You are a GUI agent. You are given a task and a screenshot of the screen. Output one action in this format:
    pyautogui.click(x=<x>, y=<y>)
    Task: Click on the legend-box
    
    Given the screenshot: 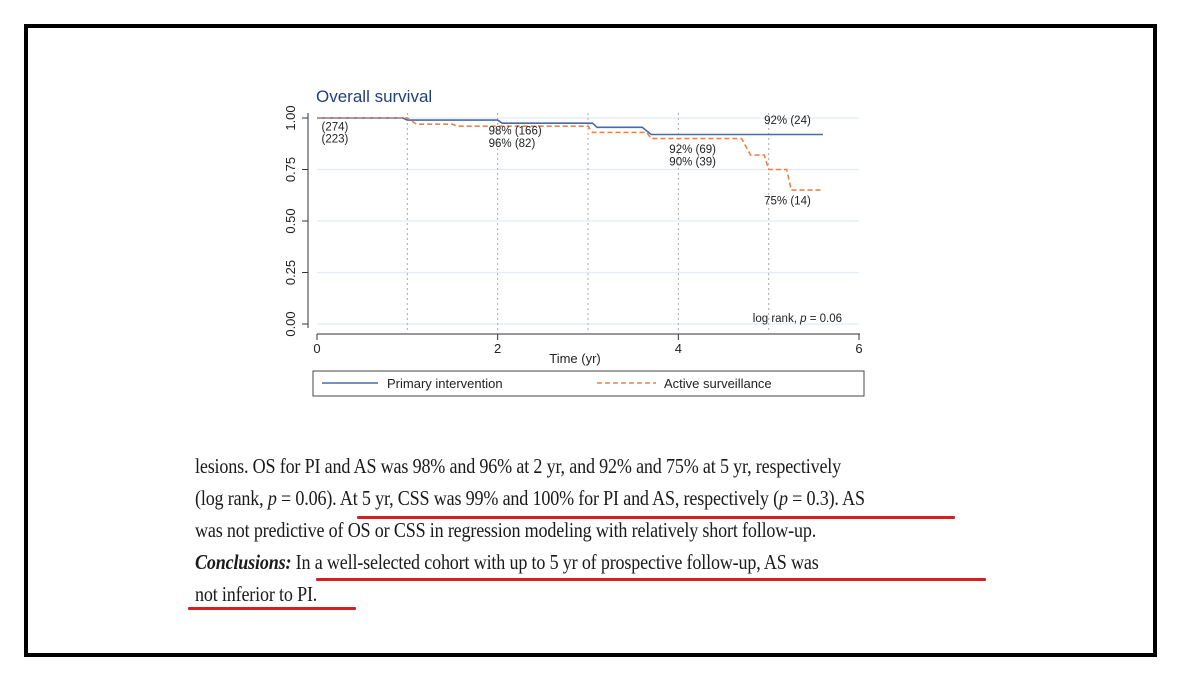 What is the action you would take?
    pyautogui.click(x=588, y=383)
    